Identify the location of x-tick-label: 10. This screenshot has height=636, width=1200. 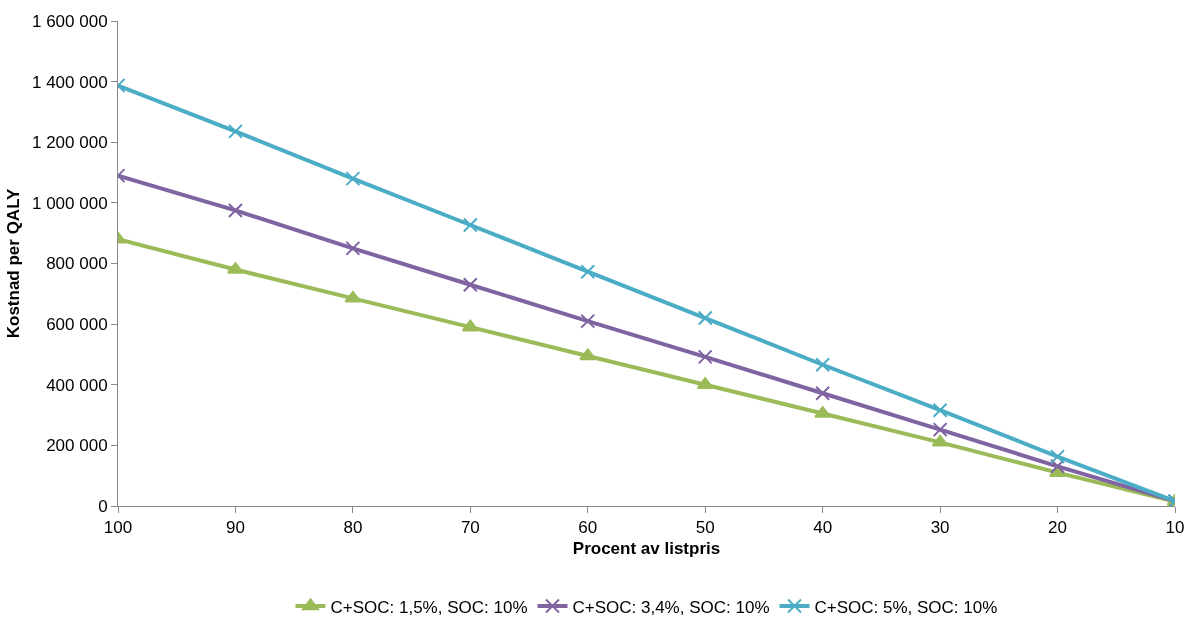
(1175, 528).